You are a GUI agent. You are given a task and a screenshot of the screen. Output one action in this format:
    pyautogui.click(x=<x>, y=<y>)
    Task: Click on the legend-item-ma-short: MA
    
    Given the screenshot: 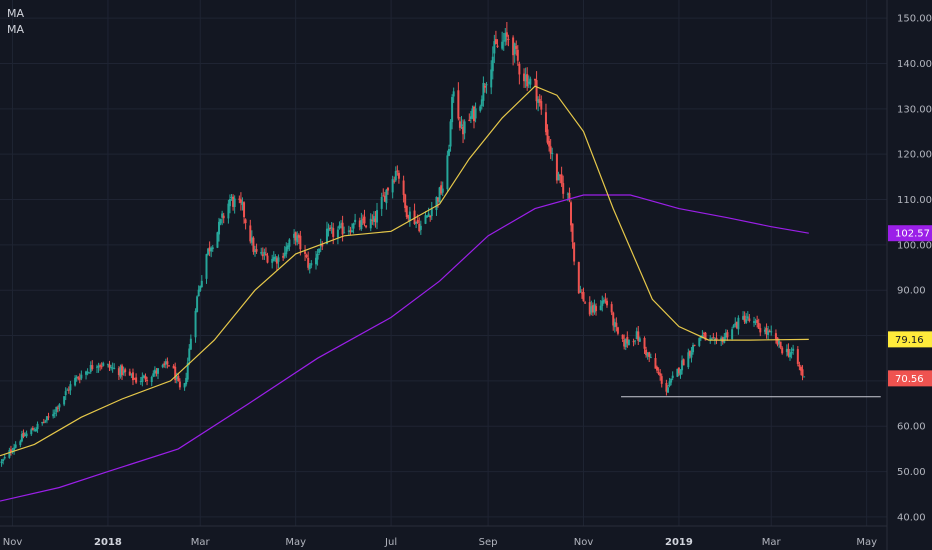 What is the action you would take?
    pyautogui.click(x=16, y=13)
    